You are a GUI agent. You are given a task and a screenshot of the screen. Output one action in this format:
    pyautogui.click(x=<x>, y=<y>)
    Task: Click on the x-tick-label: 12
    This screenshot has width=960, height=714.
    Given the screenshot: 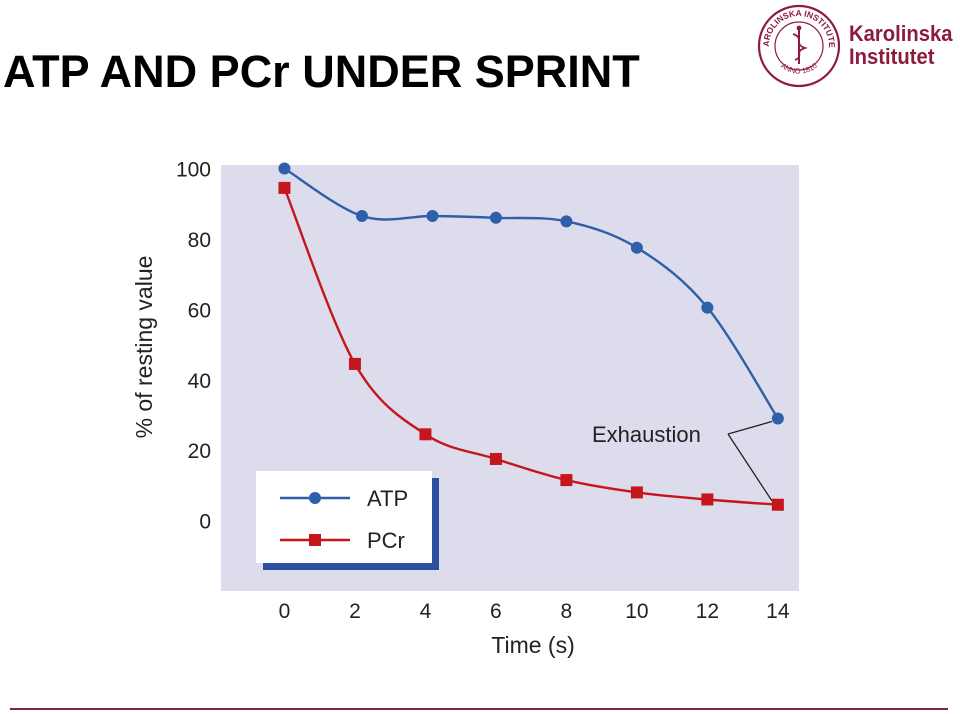 What is the action you would take?
    pyautogui.click(x=707, y=611)
    